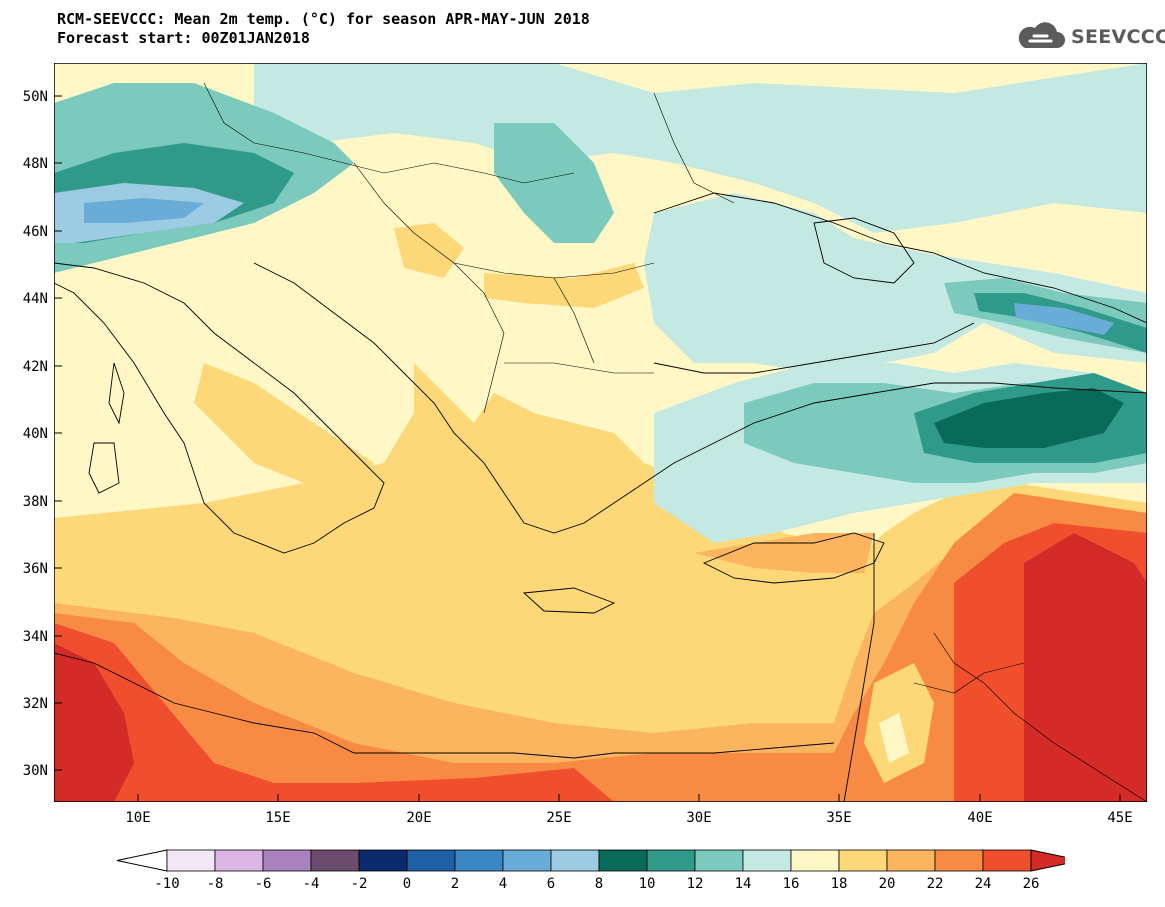 This screenshot has height=907, width=1165. I want to click on lat-label: 30N, so click(35, 771).